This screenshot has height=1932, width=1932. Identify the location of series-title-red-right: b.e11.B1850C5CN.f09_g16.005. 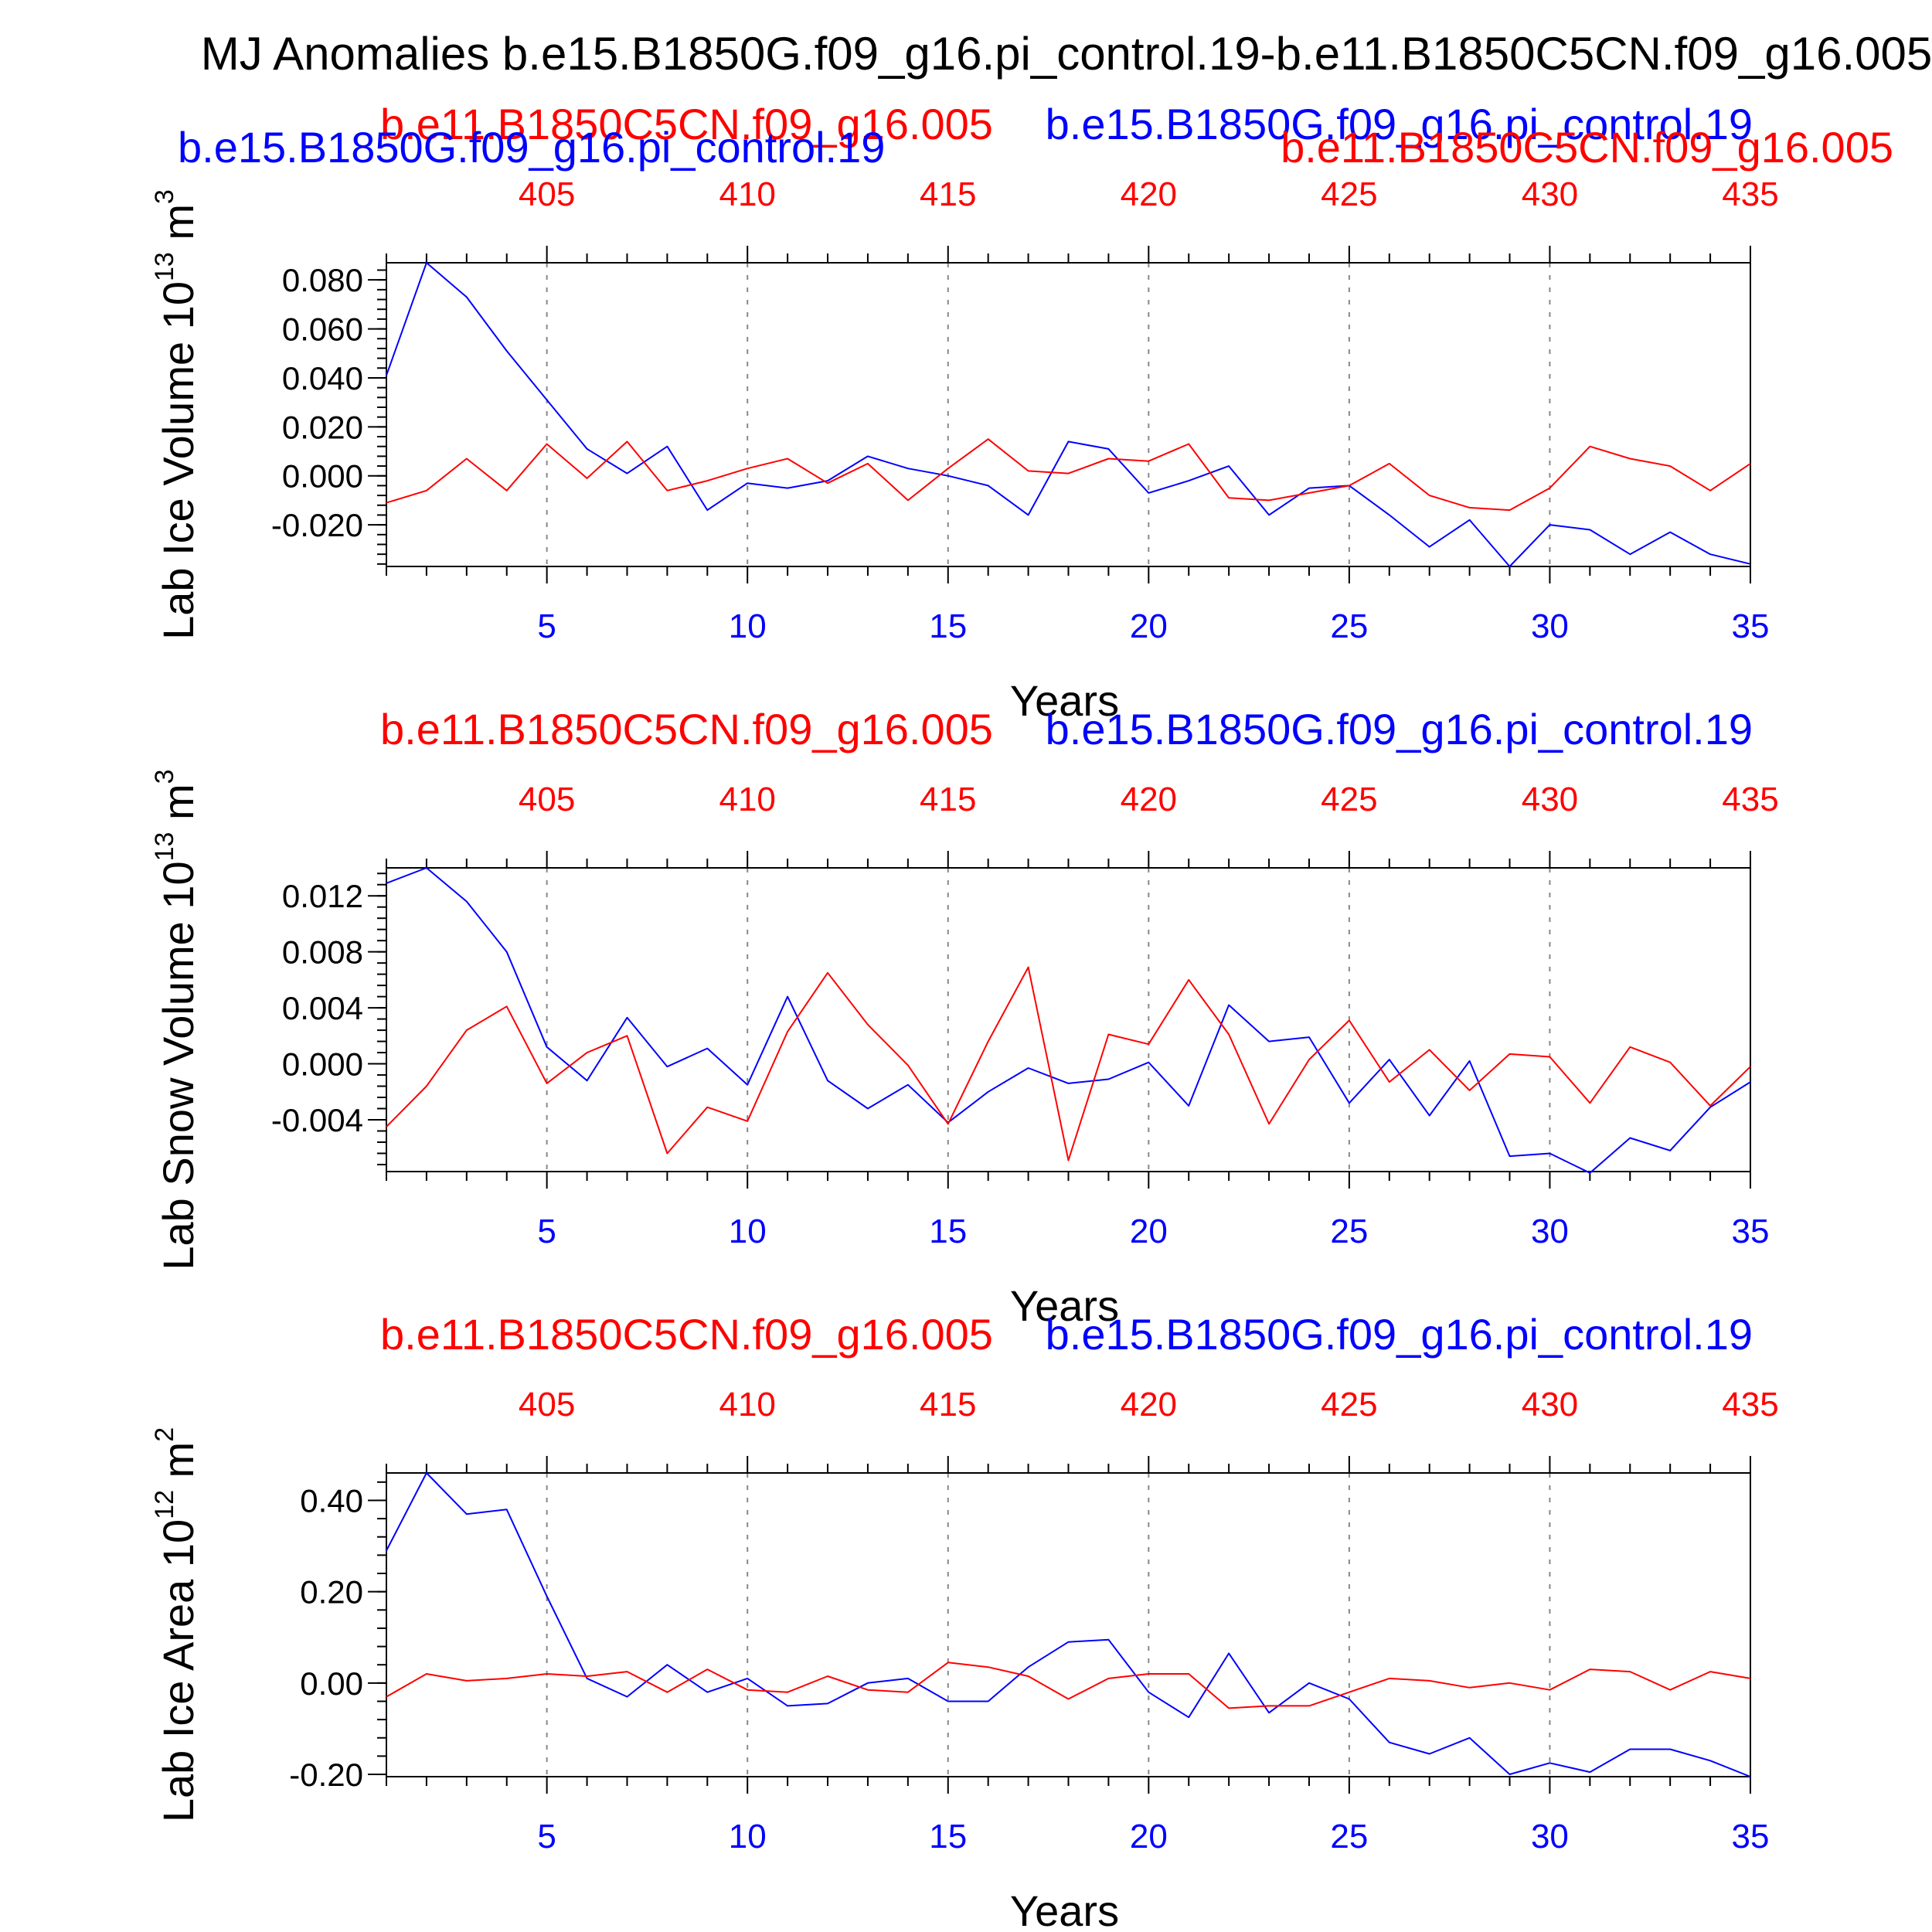
(1587, 147).